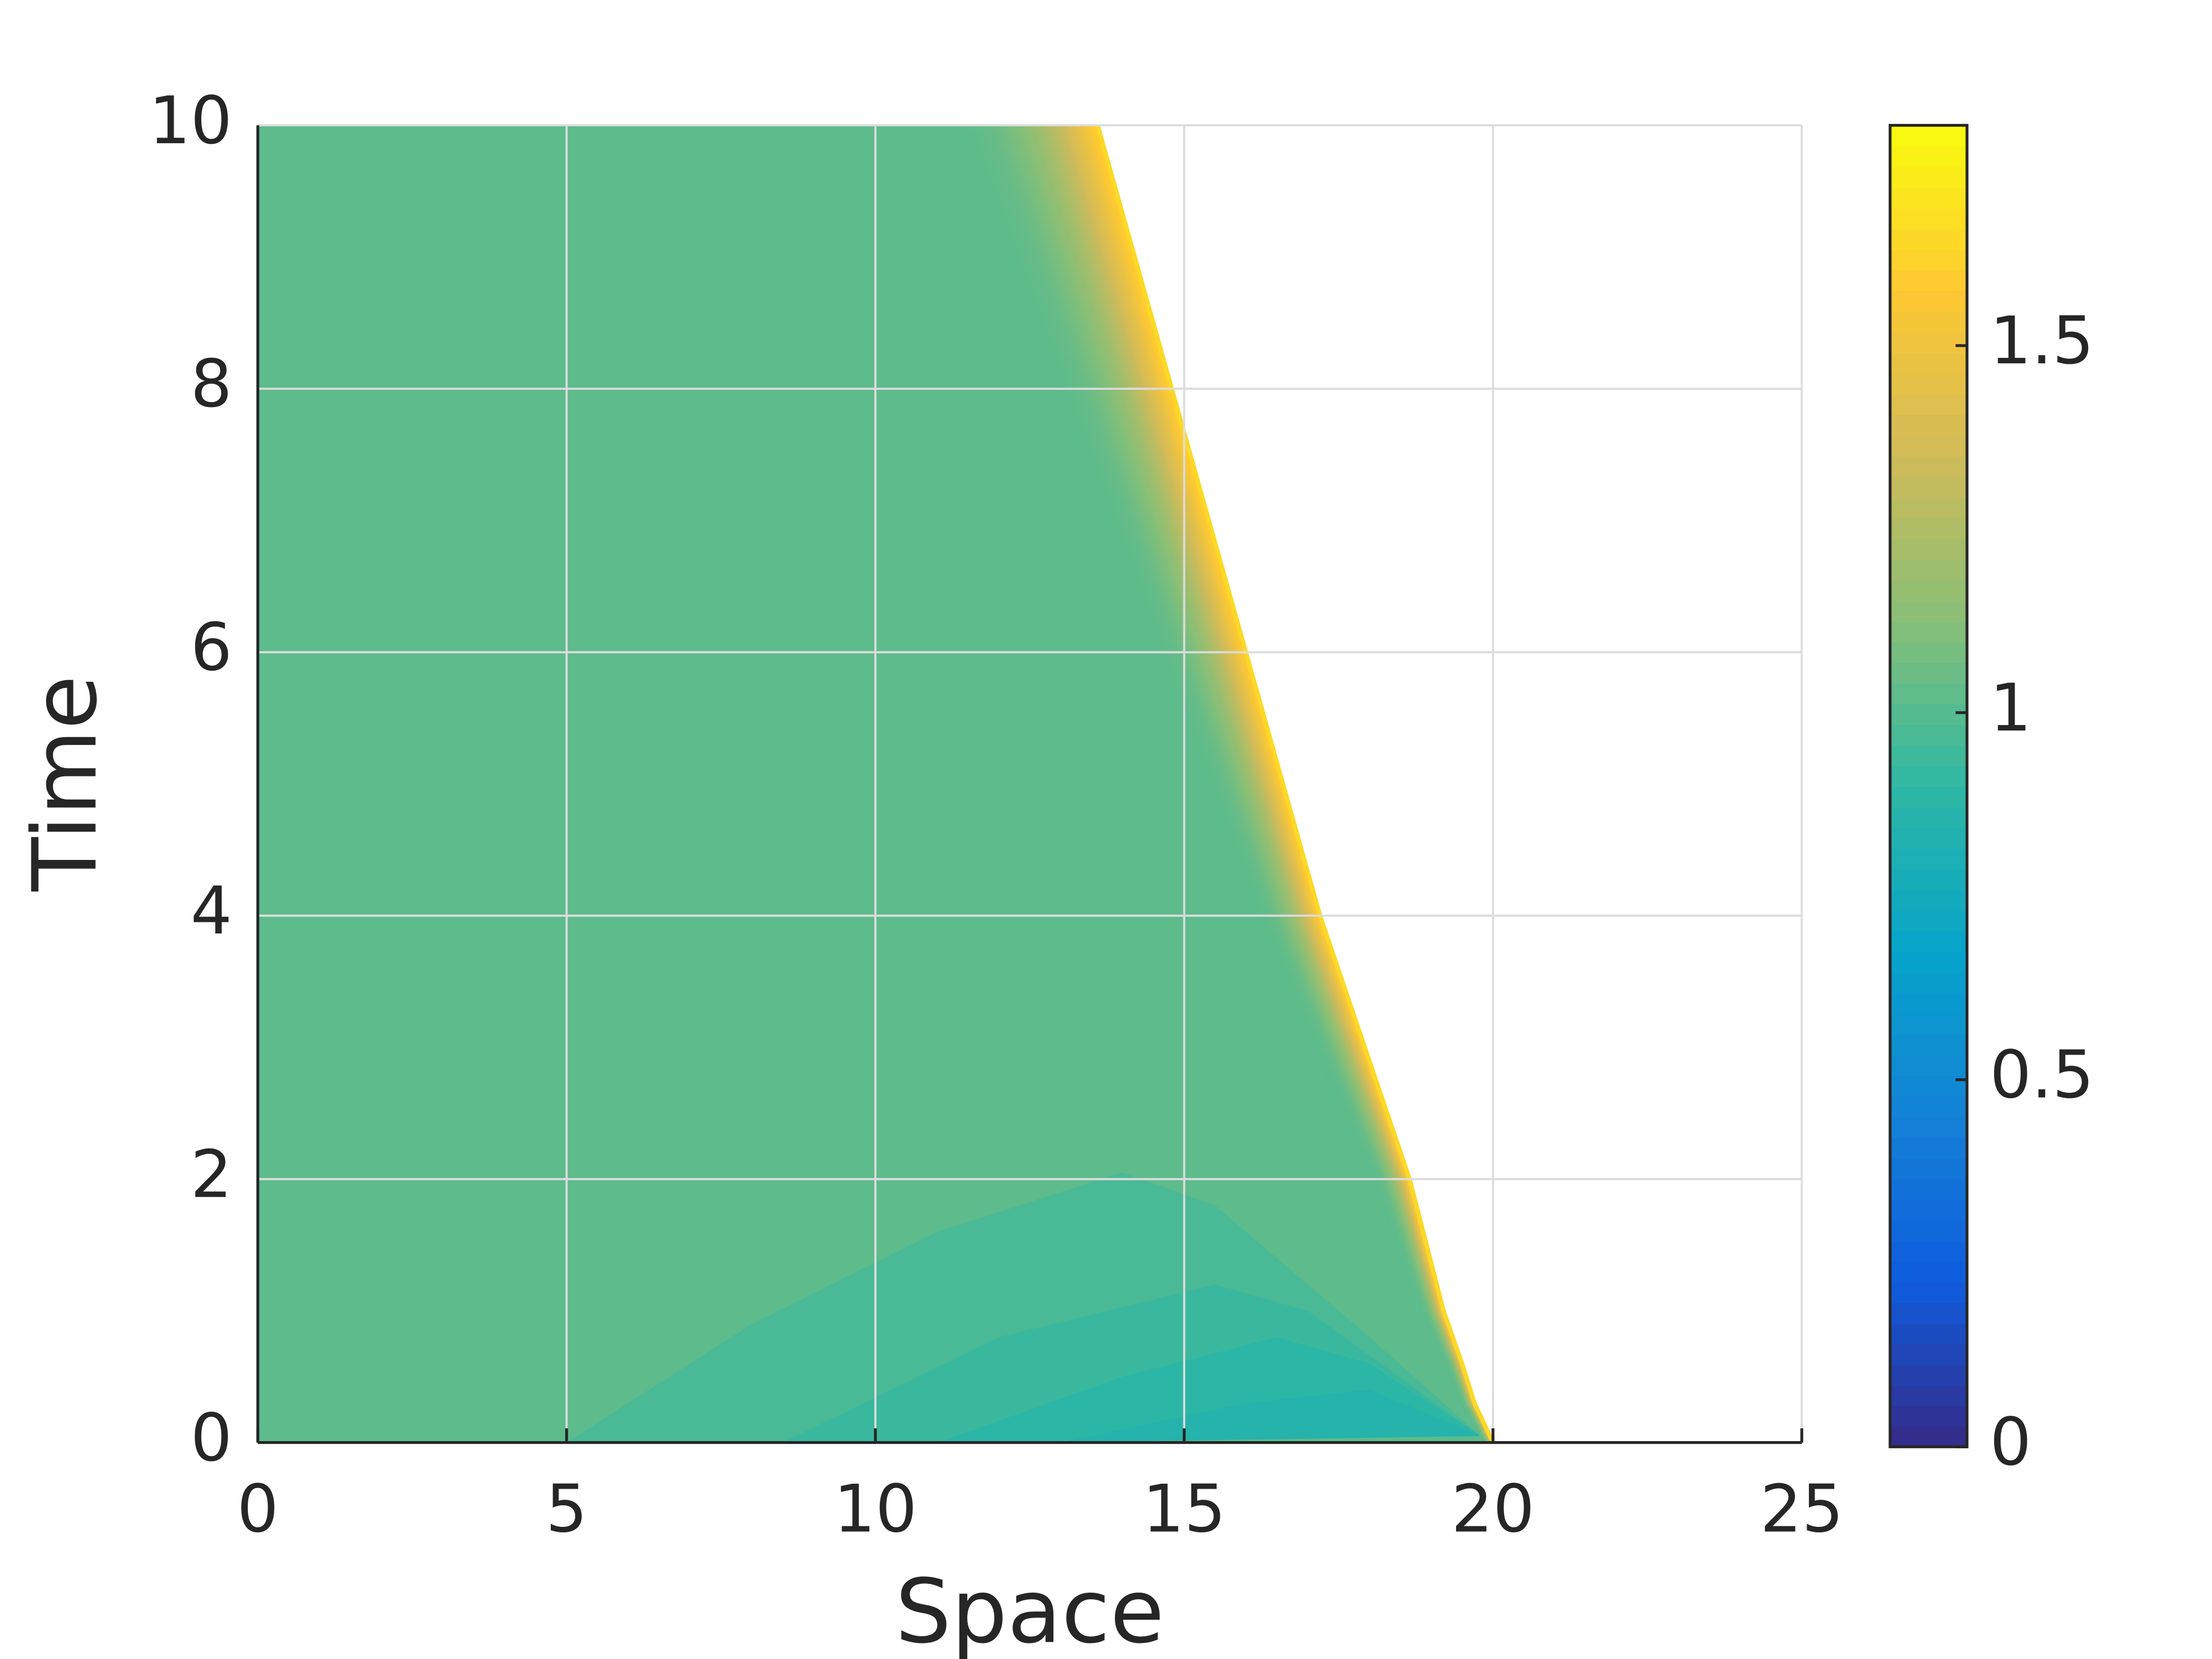 Image resolution: width=2212 pixels, height=1659 pixels. What do you see at coordinates (65, 784) in the screenshot?
I see `y-axis-label: Time` at bounding box center [65, 784].